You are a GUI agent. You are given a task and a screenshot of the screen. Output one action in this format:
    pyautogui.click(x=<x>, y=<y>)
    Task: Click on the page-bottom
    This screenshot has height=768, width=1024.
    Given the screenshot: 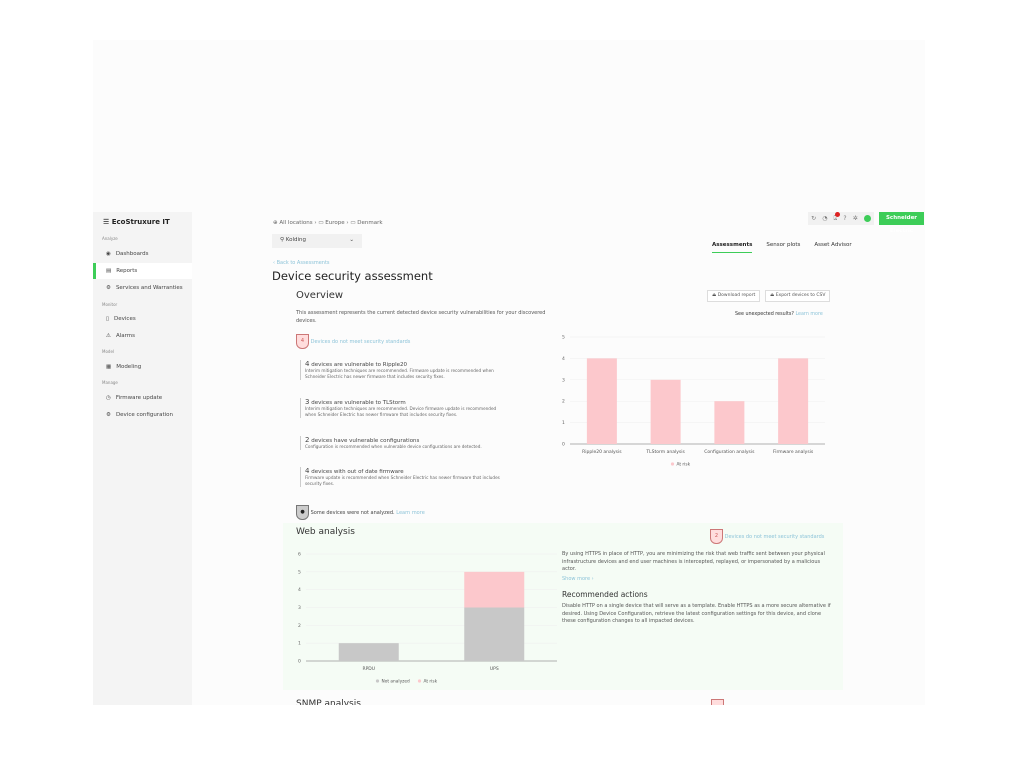 What is the action you would take?
    pyautogui.click(x=512, y=736)
    